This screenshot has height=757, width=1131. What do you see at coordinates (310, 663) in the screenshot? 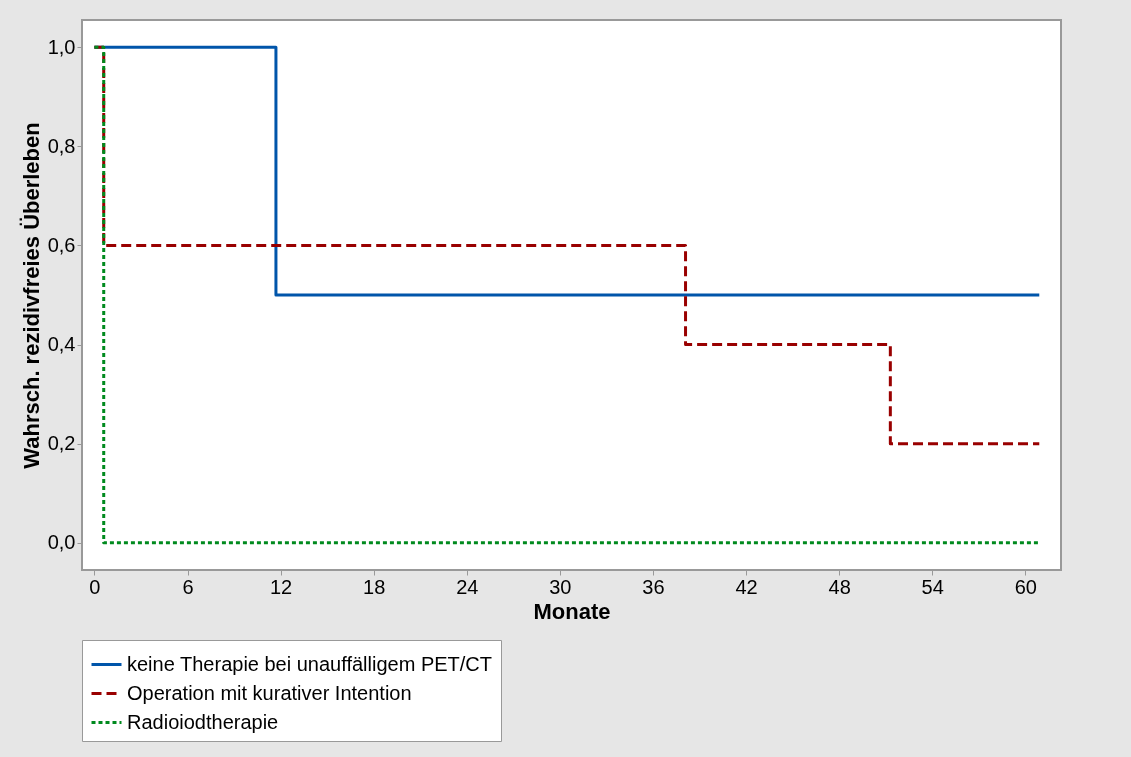
I see `legend-label: keine Therapie bei unauffälligem PET/CT` at bounding box center [310, 663].